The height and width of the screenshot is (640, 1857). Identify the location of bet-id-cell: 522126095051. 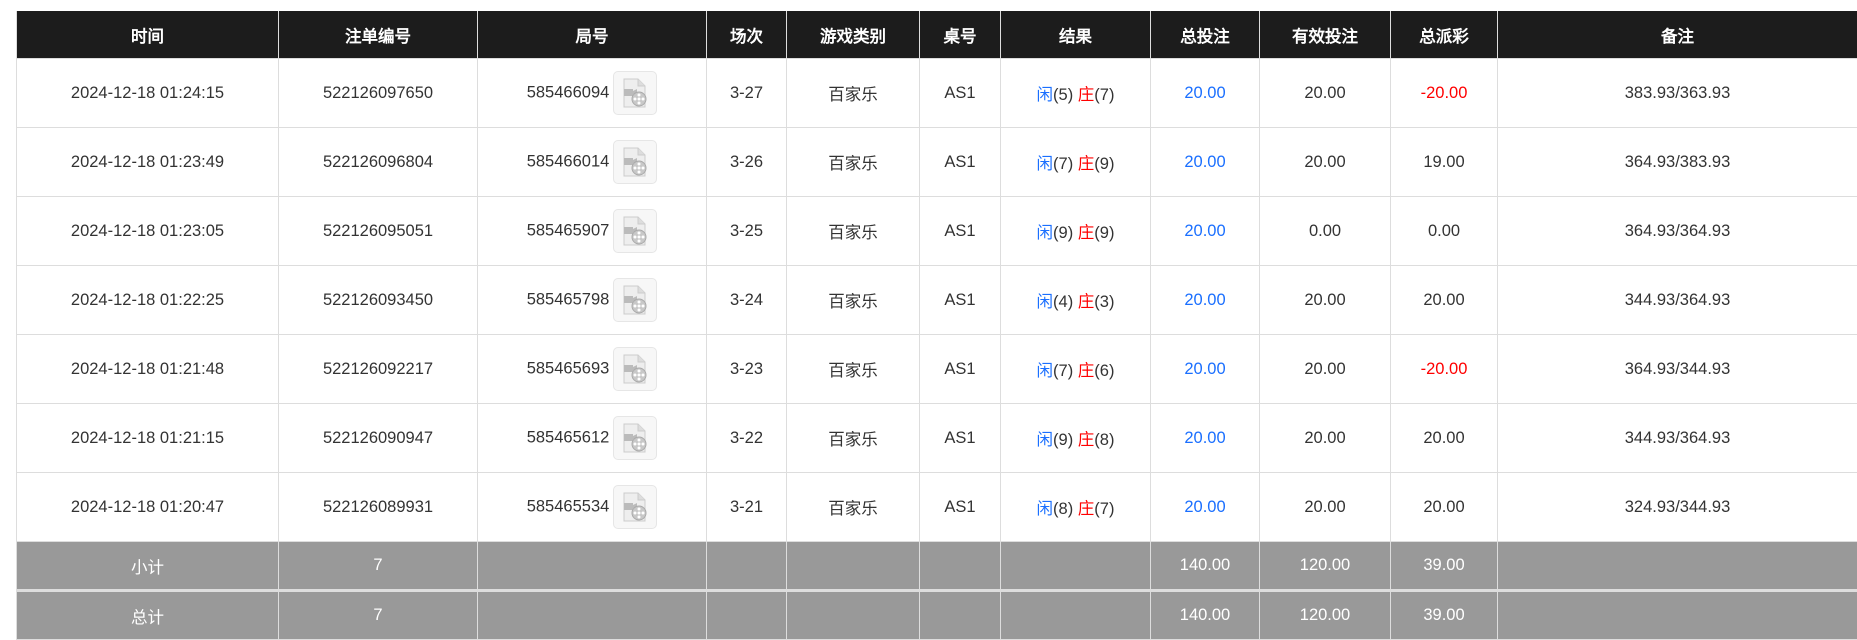
(378, 231).